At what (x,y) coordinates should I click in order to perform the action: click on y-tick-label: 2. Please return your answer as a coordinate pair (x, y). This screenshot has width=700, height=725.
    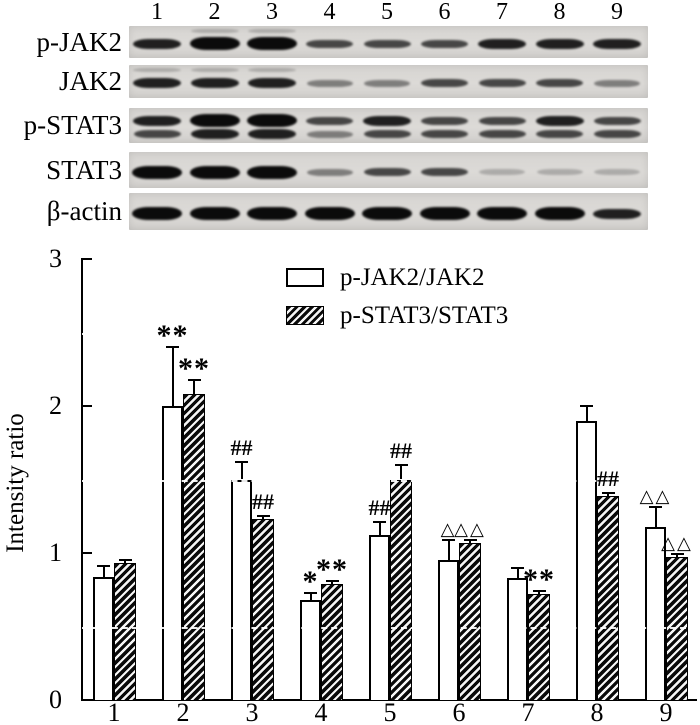
    Looking at the image, I should click on (55, 405).